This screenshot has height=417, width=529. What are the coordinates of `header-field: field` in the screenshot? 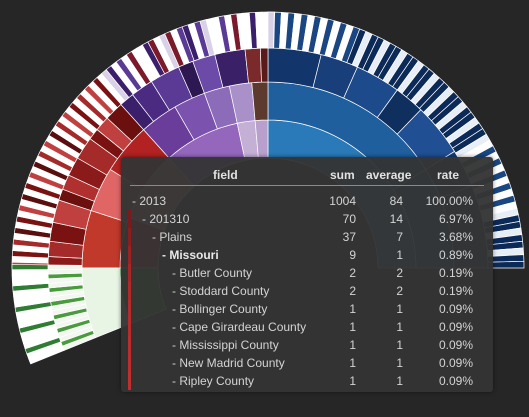 It's located at (225, 175).